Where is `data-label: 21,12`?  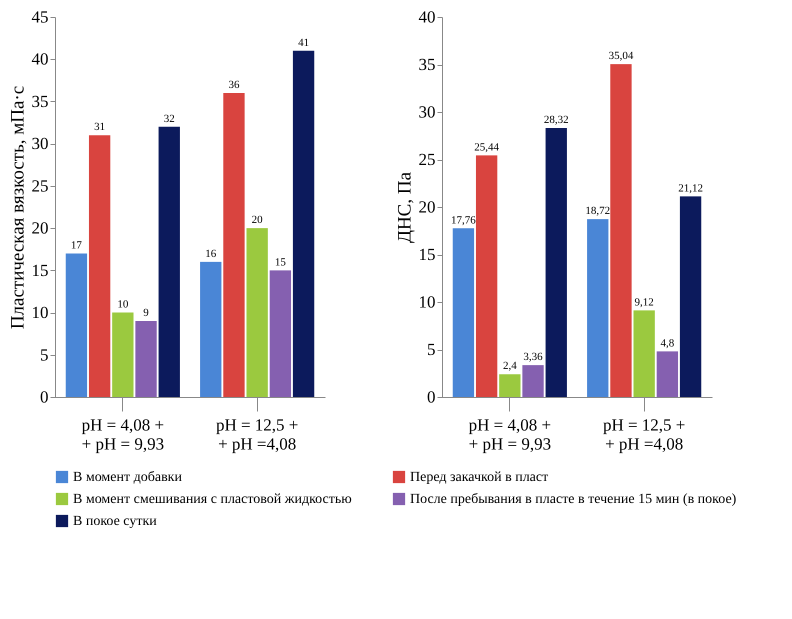 data-label: 21,12 is located at coordinates (690, 188).